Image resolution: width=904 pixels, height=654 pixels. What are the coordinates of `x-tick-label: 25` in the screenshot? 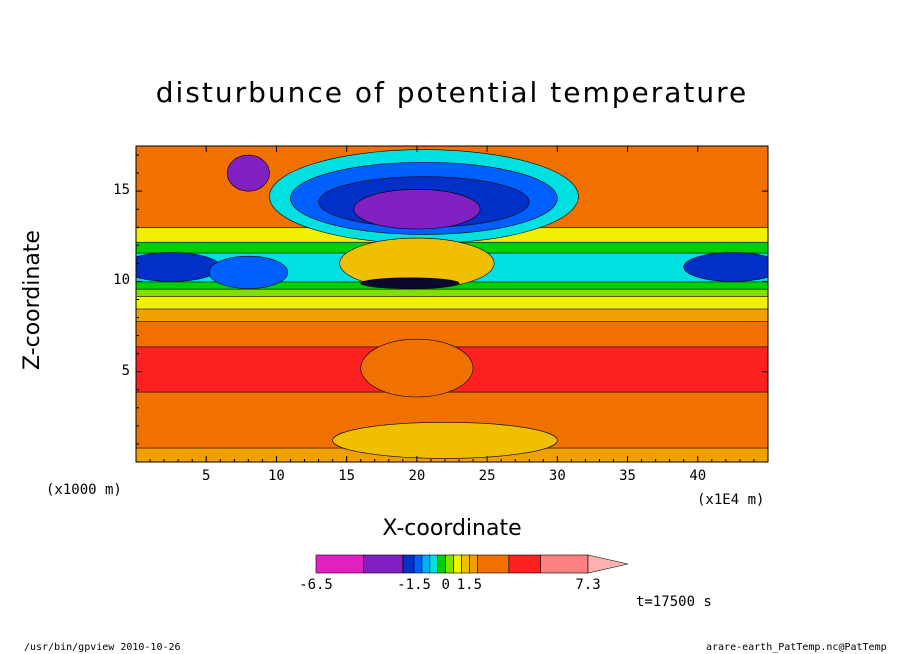 It's located at (487, 476).